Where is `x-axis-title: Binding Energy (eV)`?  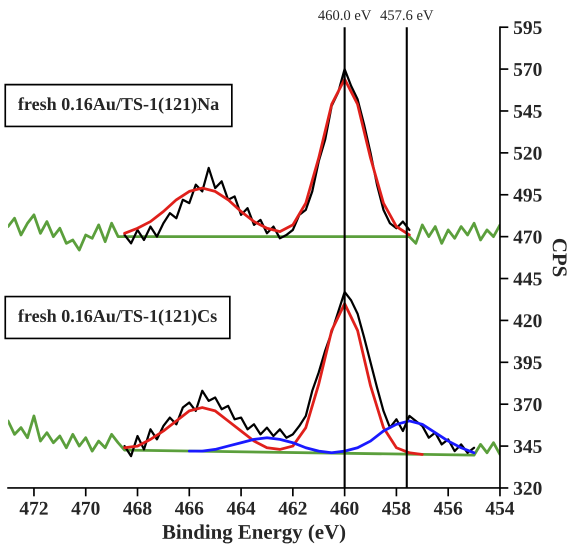 x-axis-title: Binding Energy (eV) is located at coordinates (254, 534).